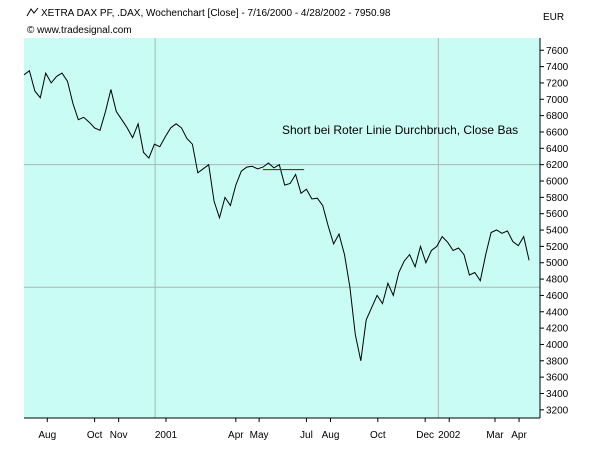 The height and width of the screenshot is (450, 600). Describe the element at coordinates (557, 231) in the screenshot. I see `y-tick-label: 5400` at that location.